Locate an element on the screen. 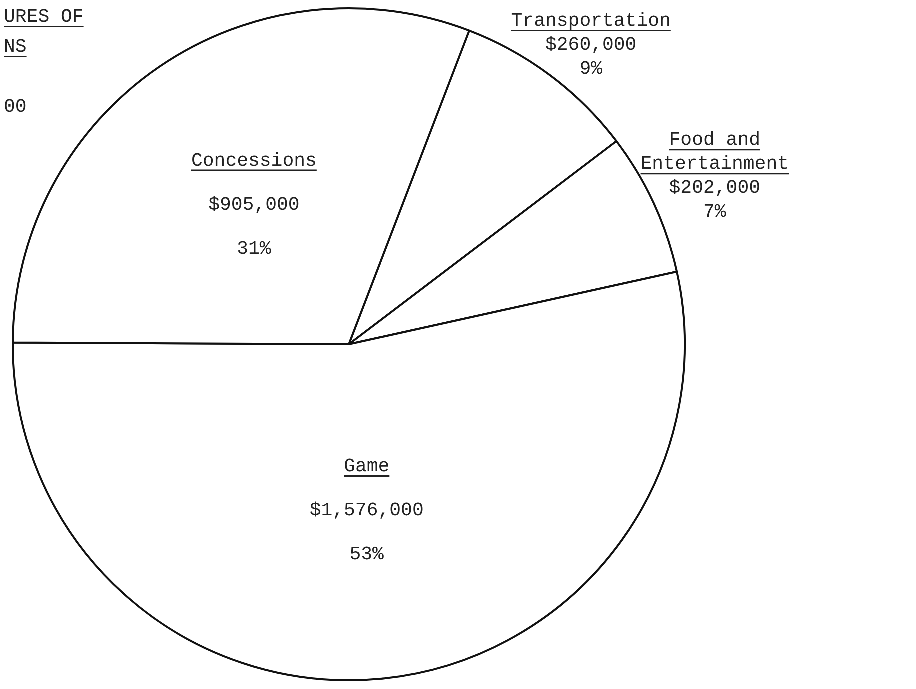 This screenshot has width=916, height=689. text: URES OF NS is located at coordinates (44, 32).